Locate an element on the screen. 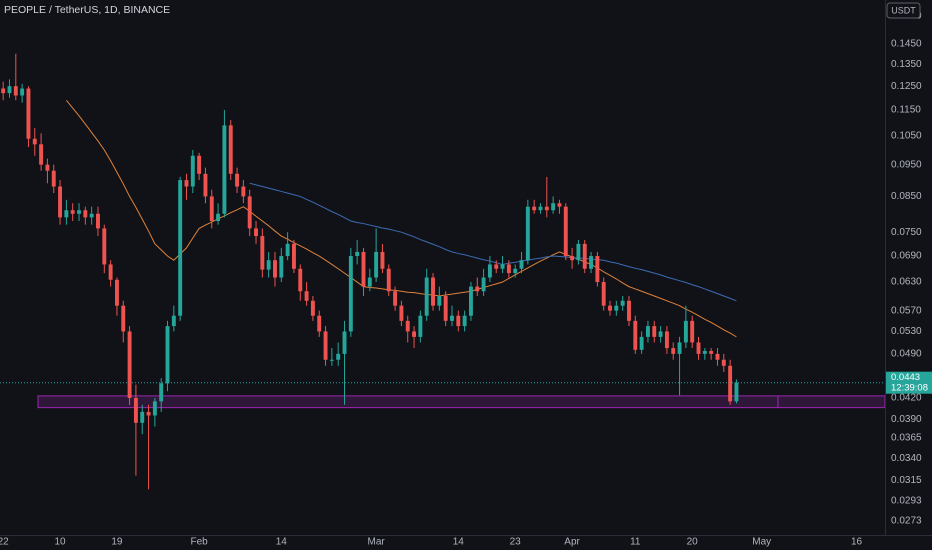 This screenshot has height=550, width=932. x-tick-label: 16 is located at coordinates (857, 542).